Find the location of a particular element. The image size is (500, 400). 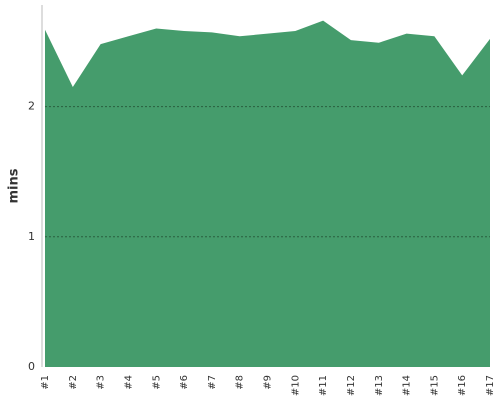

x-tick-label: #12 is located at coordinates (351, 385).